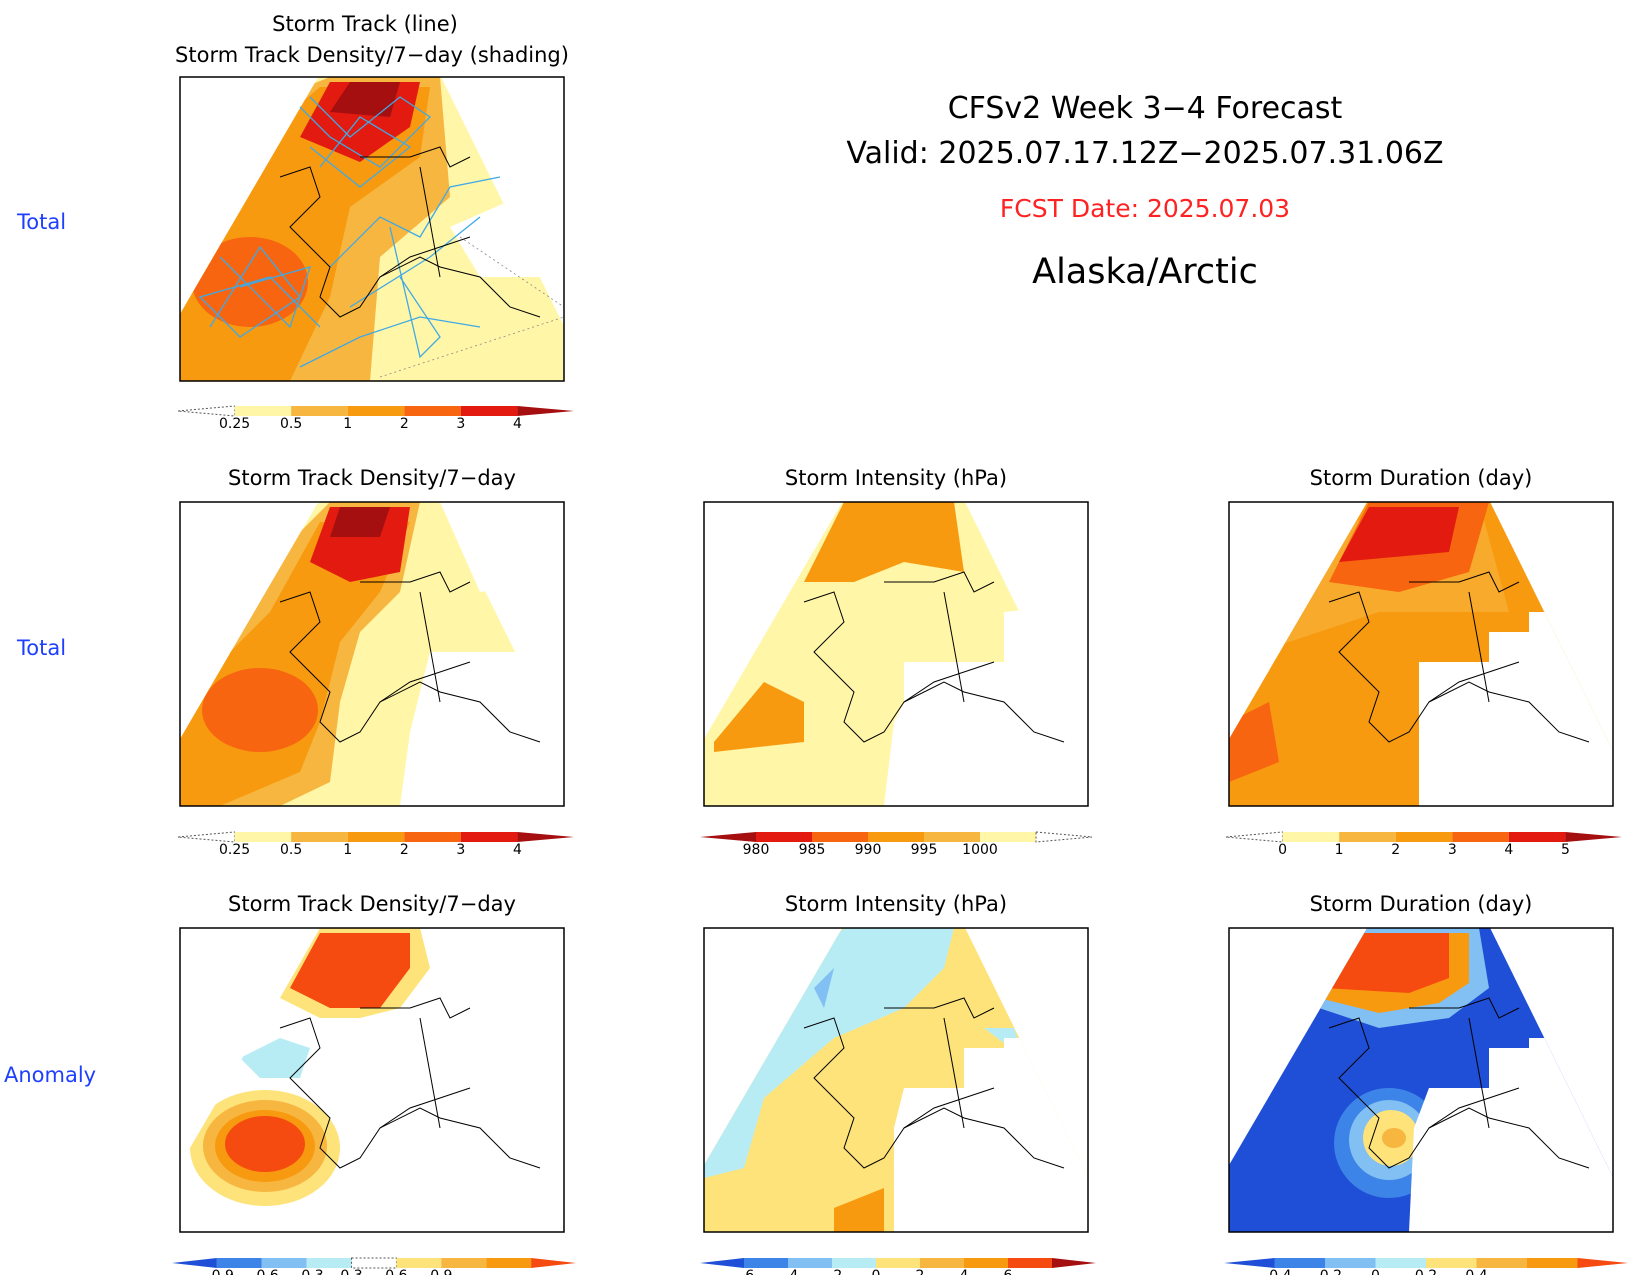 This screenshot has width=1650, height=1279. What do you see at coordinates (1565, 850) in the screenshot?
I see `colorbar-tick-label: 5` at bounding box center [1565, 850].